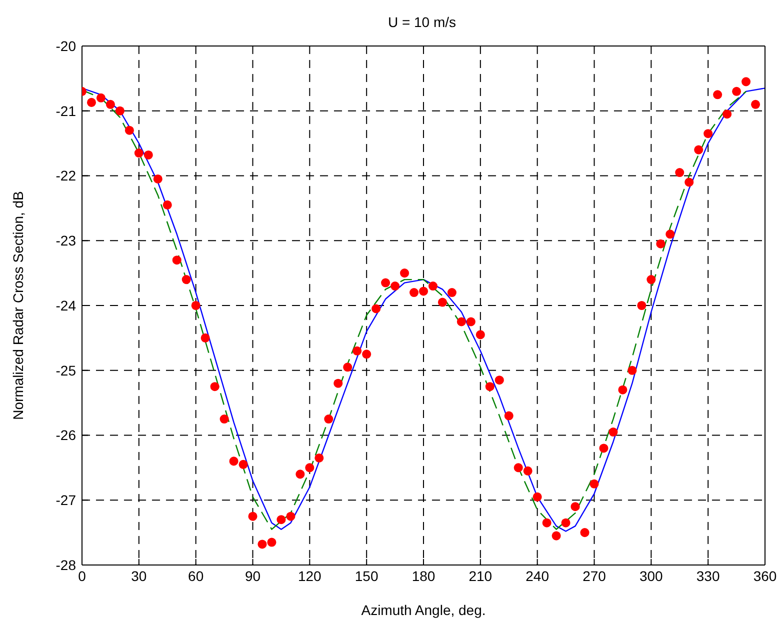 The width and height of the screenshot is (780, 637). What do you see at coordinates (66, 435) in the screenshot?
I see `y-tick-label: -26` at bounding box center [66, 435].